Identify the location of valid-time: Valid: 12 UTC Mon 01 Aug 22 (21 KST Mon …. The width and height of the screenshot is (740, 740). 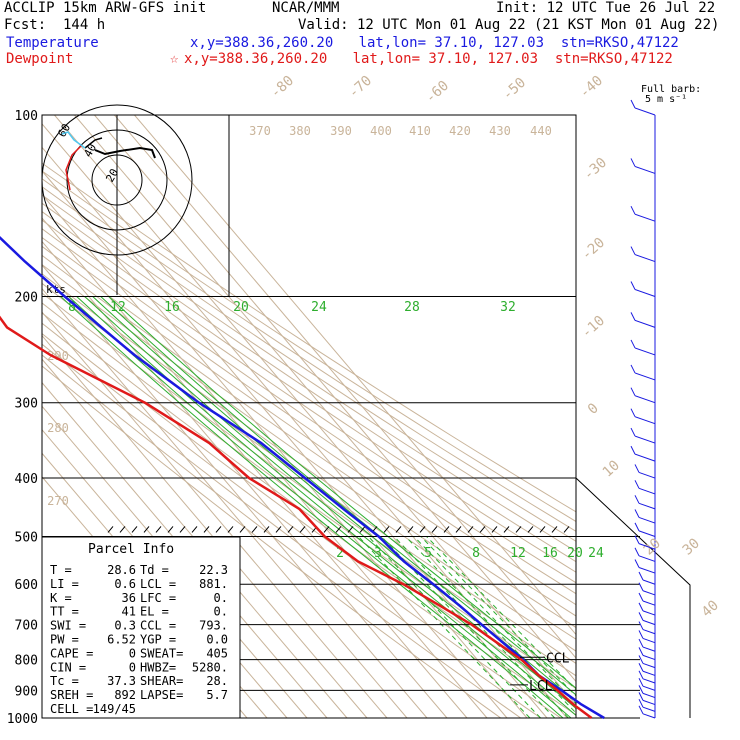
(509, 25).